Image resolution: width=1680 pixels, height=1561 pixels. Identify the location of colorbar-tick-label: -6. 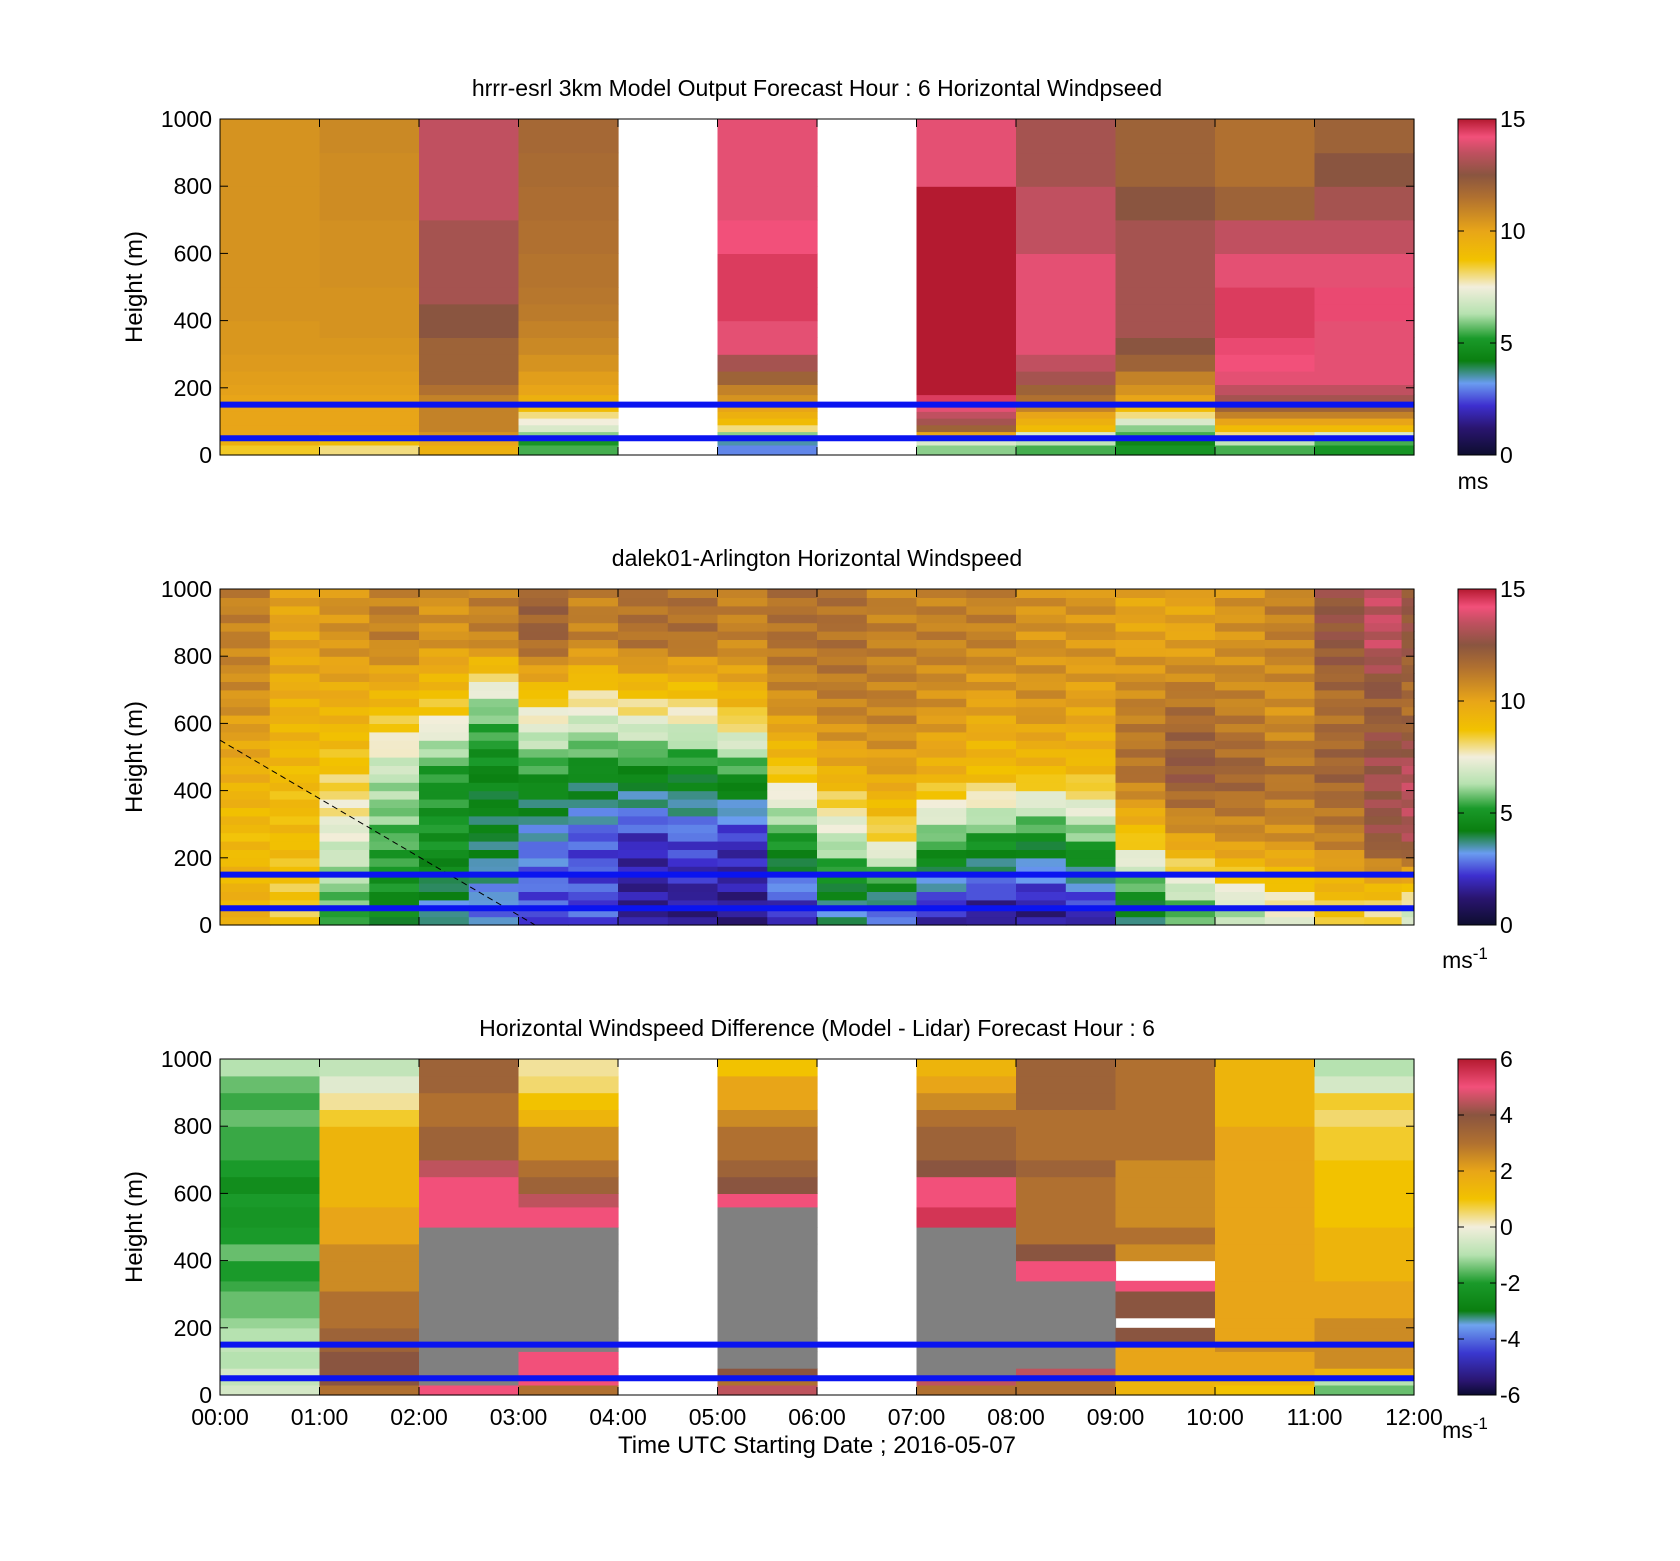
(1510, 1395).